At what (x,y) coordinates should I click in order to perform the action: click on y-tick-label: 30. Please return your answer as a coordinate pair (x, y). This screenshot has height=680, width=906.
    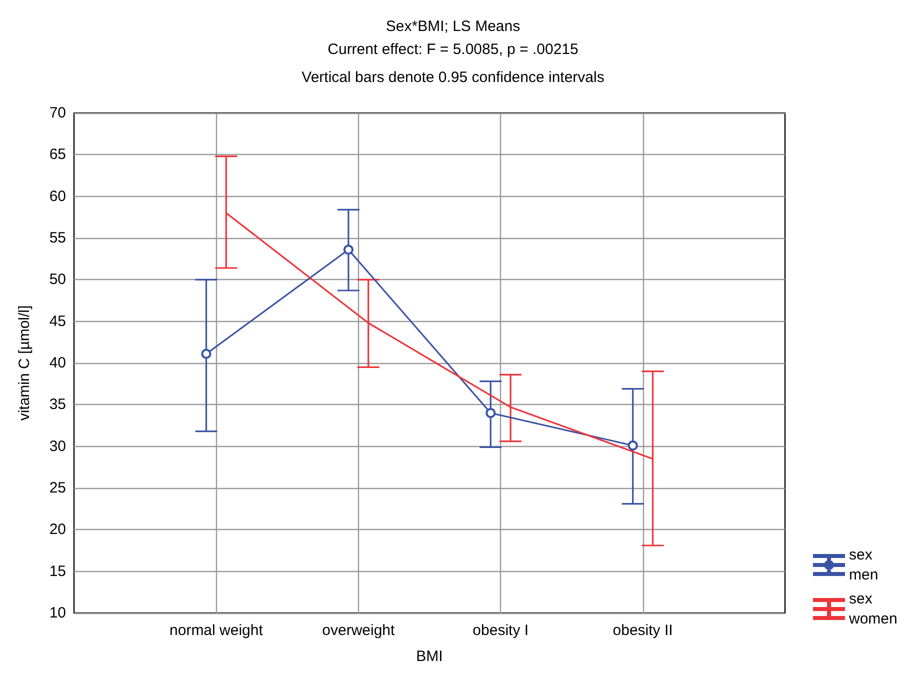
    Looking at the image, I should click on (57, 446).